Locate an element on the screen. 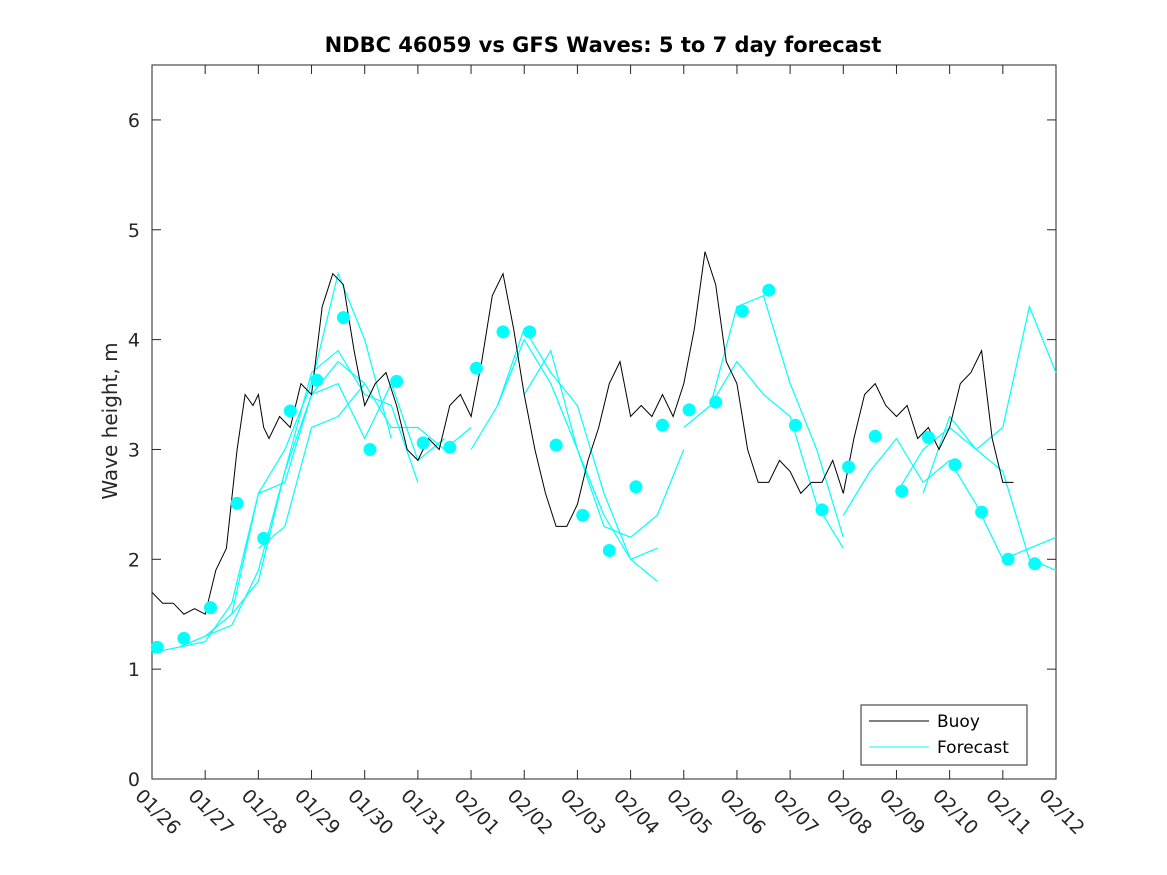 Image resolution: width=1167 pixels, height=875 pixels. y-tick-label: 0 is located at coordinates (134, 780).